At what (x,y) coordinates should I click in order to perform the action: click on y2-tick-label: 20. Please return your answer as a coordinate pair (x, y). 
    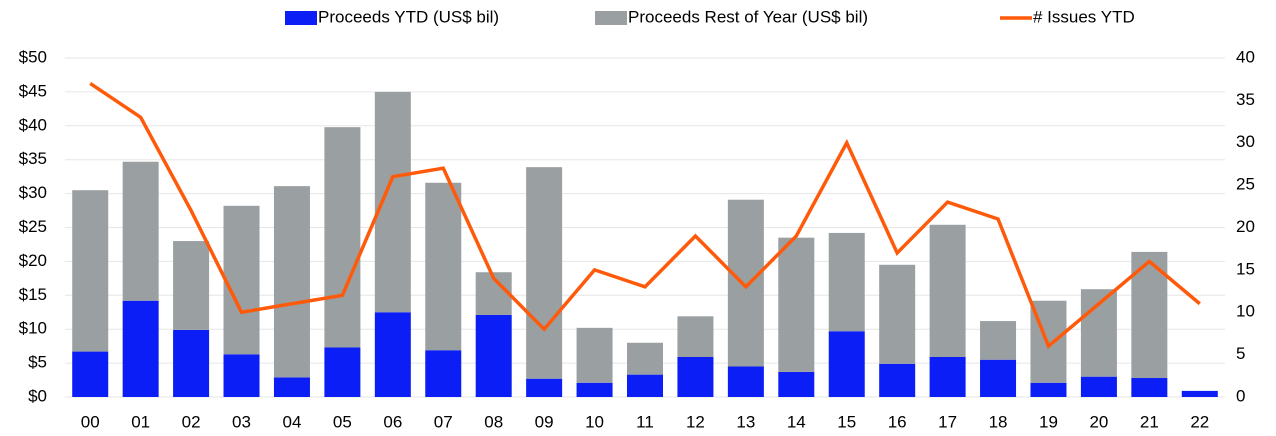
    Looking at the image, I should click on (1245, 226).